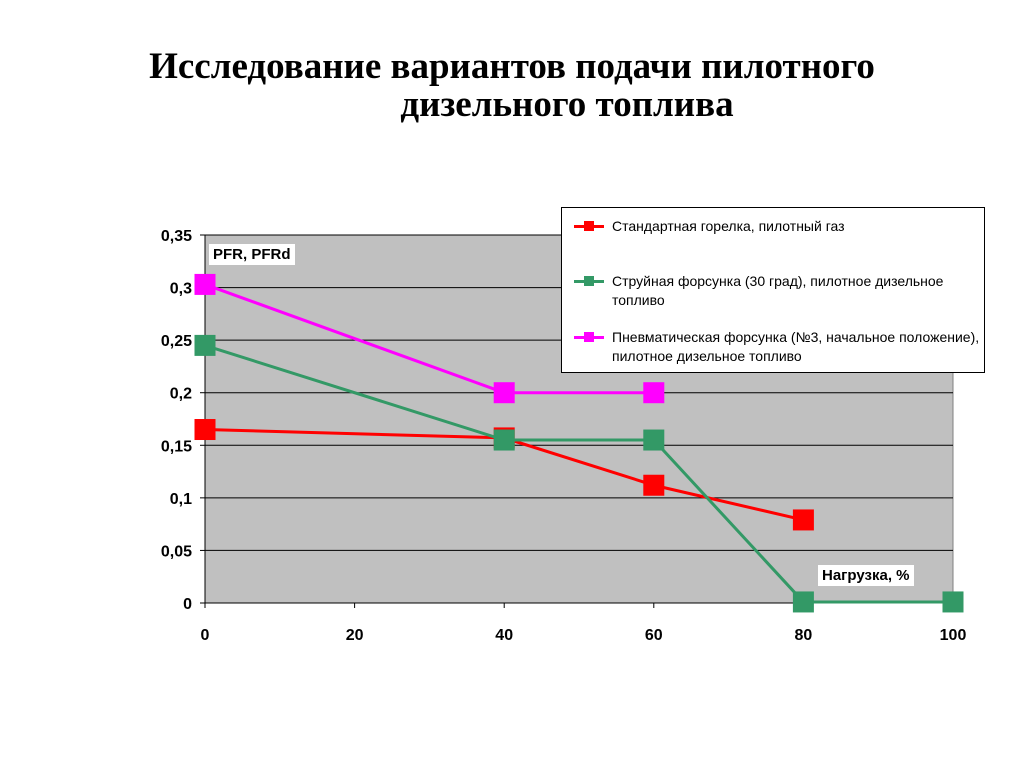 The height and width of the screenshot is (768, 1024). I want to click on x-tick-label-5: 100, so click(953, 635).